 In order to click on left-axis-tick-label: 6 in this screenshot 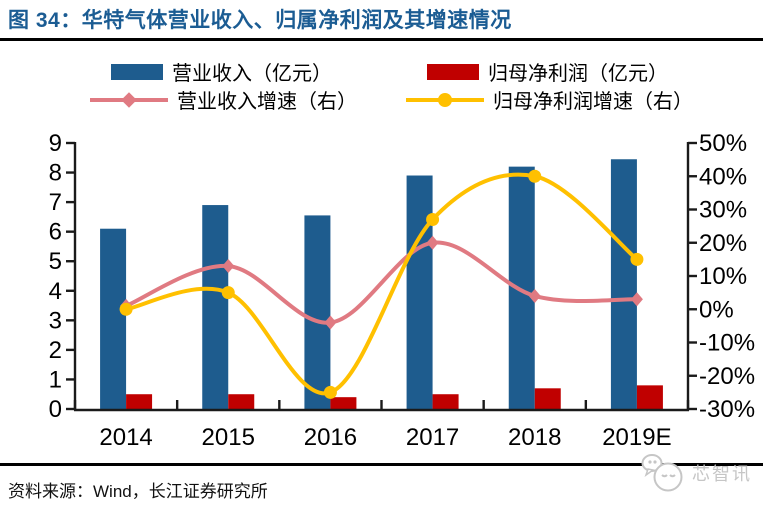, I will do `click(55, 232)`.